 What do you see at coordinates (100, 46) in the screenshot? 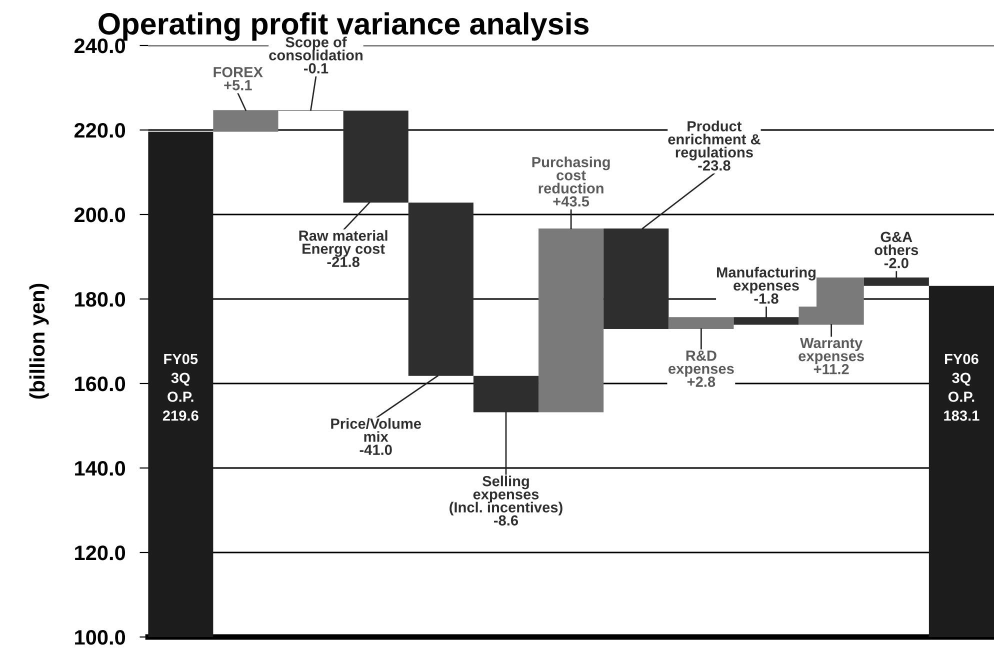
I see `y-tick-label: 240.0` at bounding box center [100, 46].